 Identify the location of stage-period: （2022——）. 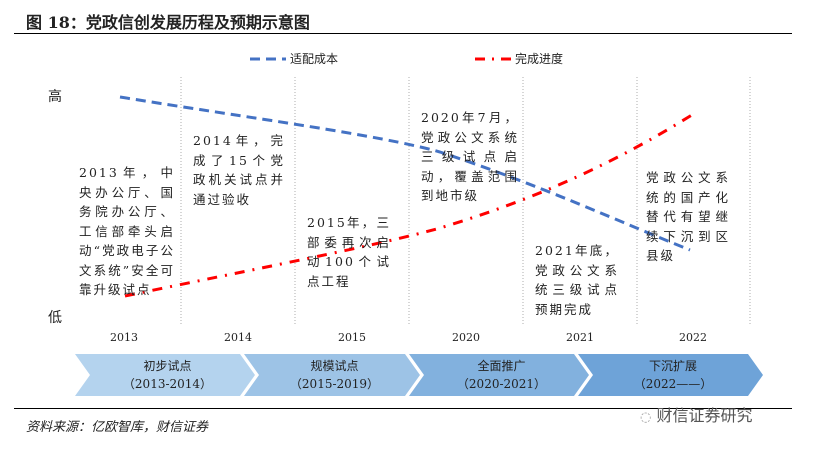
(673, 384).